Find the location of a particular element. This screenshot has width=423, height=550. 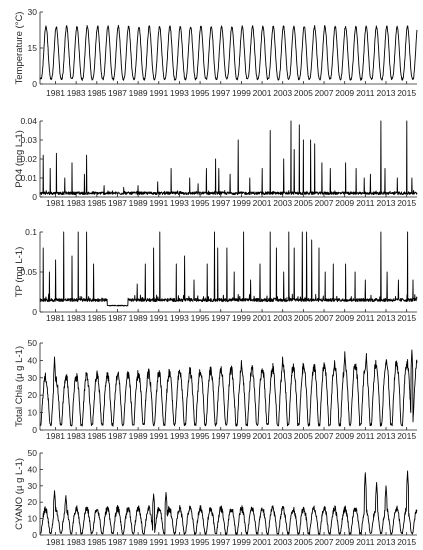

y-axis-label: CYANO (µ g L-1) is located at coordinates (19, 494).